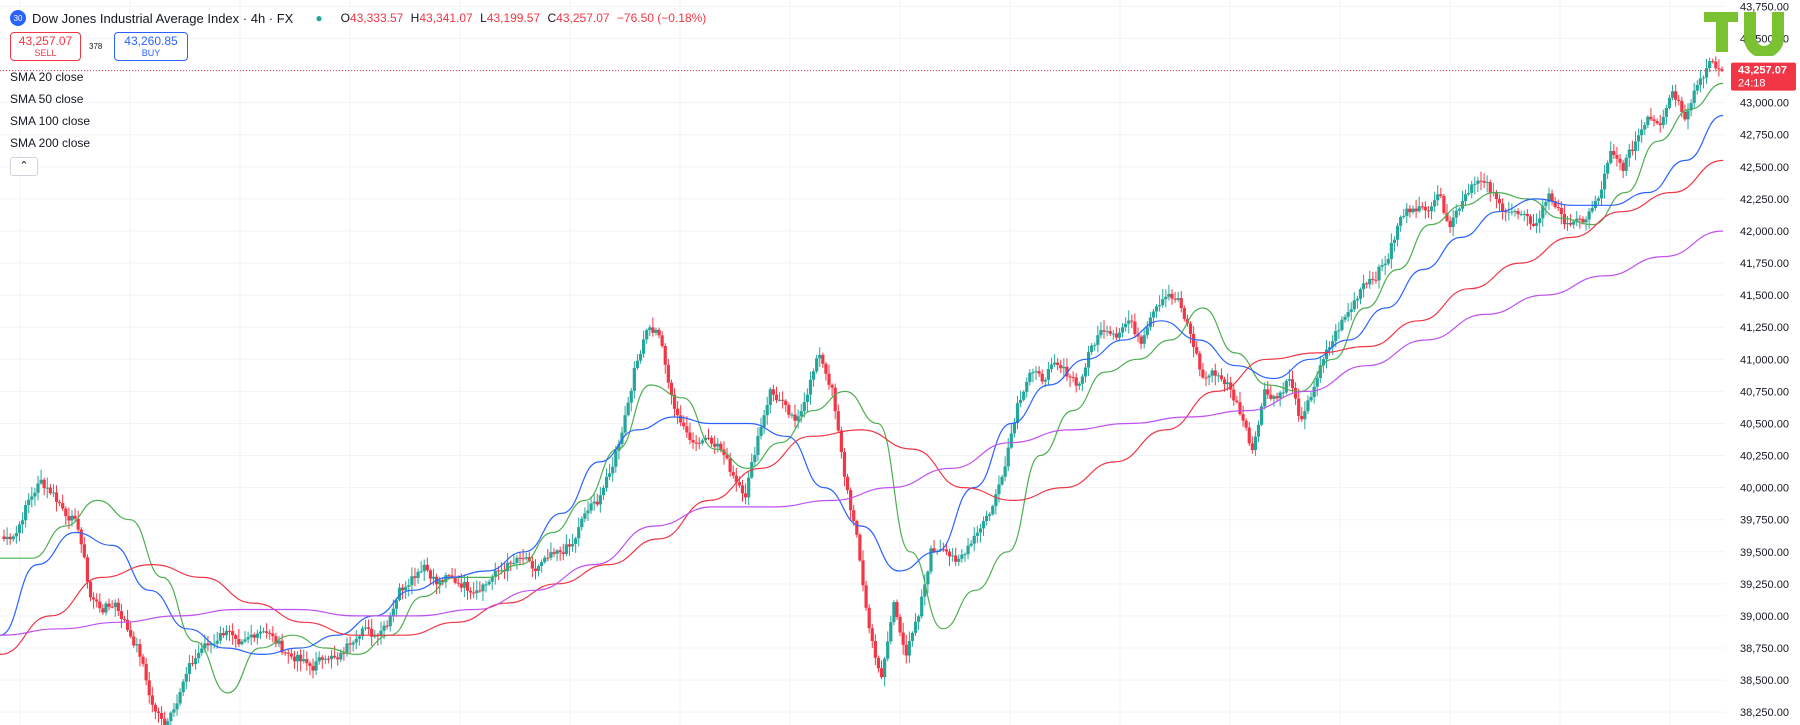  What do you see at coordinates (47, 77) in the screenshot?
I see `indicator-sma-20: SMA 20 close` at bounding box center [47, 77].